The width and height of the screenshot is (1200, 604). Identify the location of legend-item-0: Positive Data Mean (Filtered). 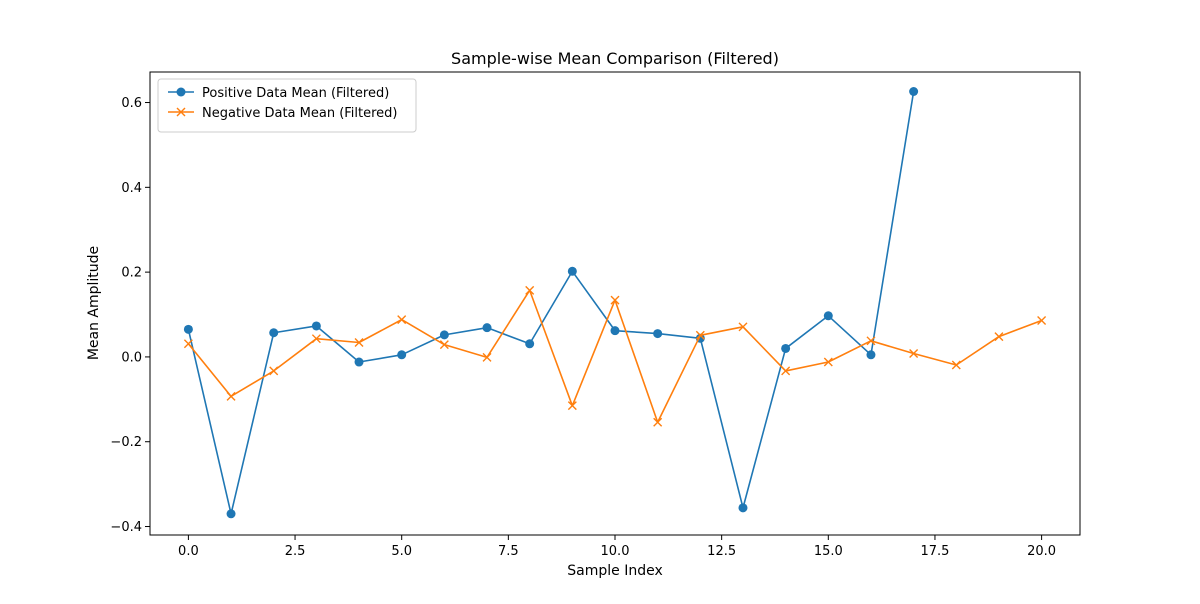
(278, 93).